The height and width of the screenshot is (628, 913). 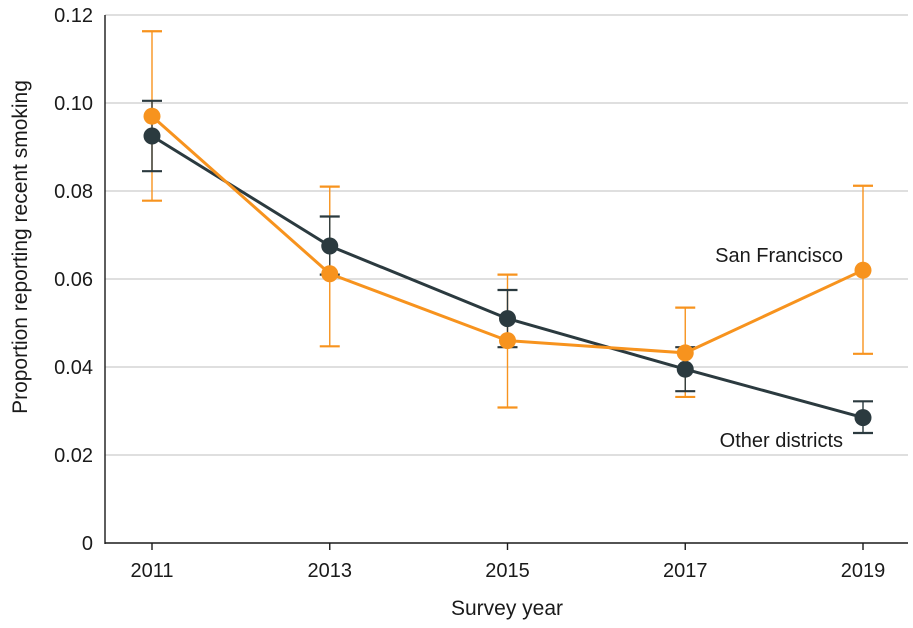 What do you see at coordinates (151, 571) in the screenshot?
I see `x-tick-label: 2011` at bounding box center [151, 571].